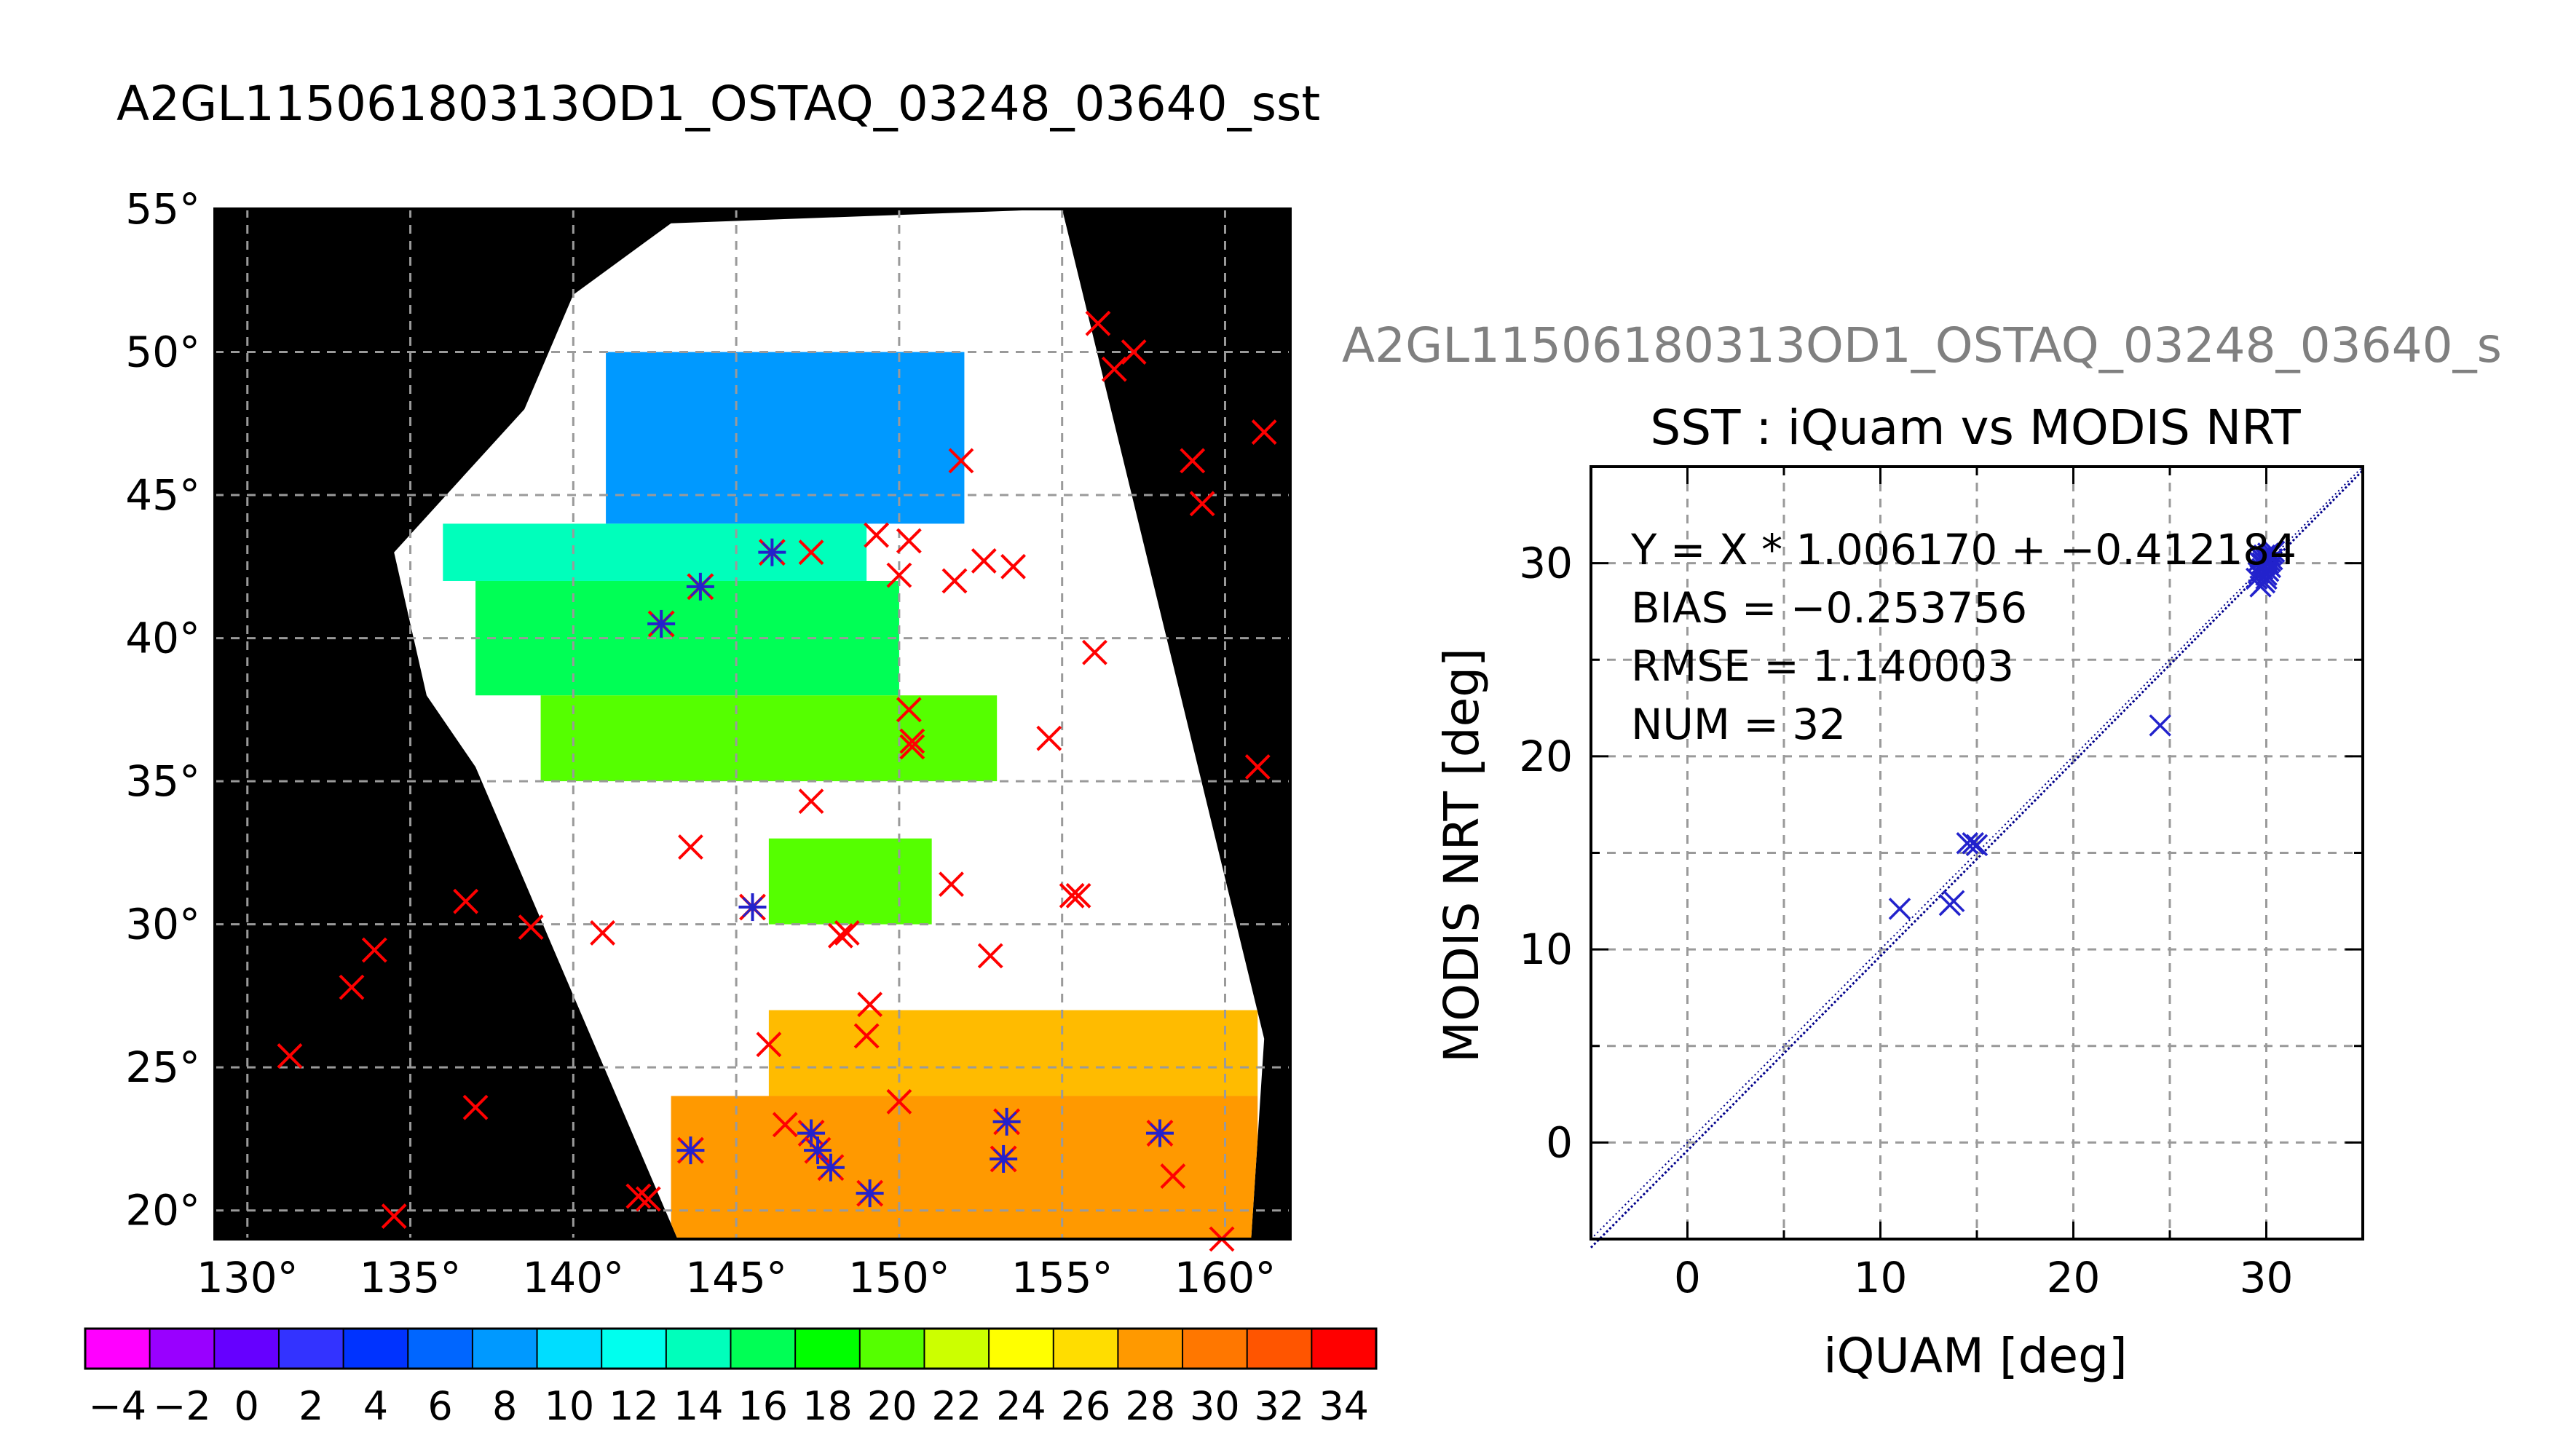 The height and width of the screenshot is (1456, 2555). What do you see at coordinates (910, 873) in the screenshot?
I see `matchup-markers` at bounding box center [910, 873].